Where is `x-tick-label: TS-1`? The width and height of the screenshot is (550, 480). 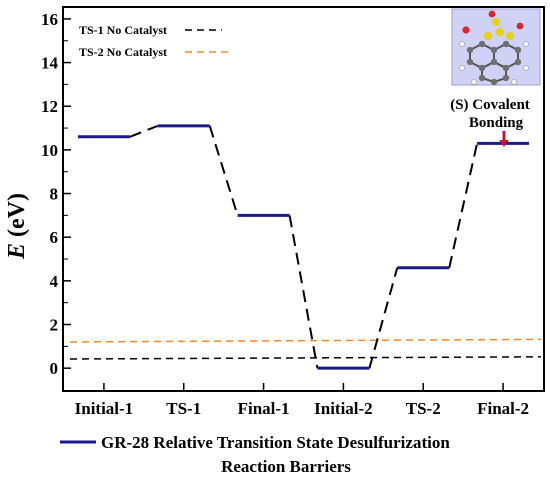 x-tick-label: TS-1 is located at coordinates (183, 408).